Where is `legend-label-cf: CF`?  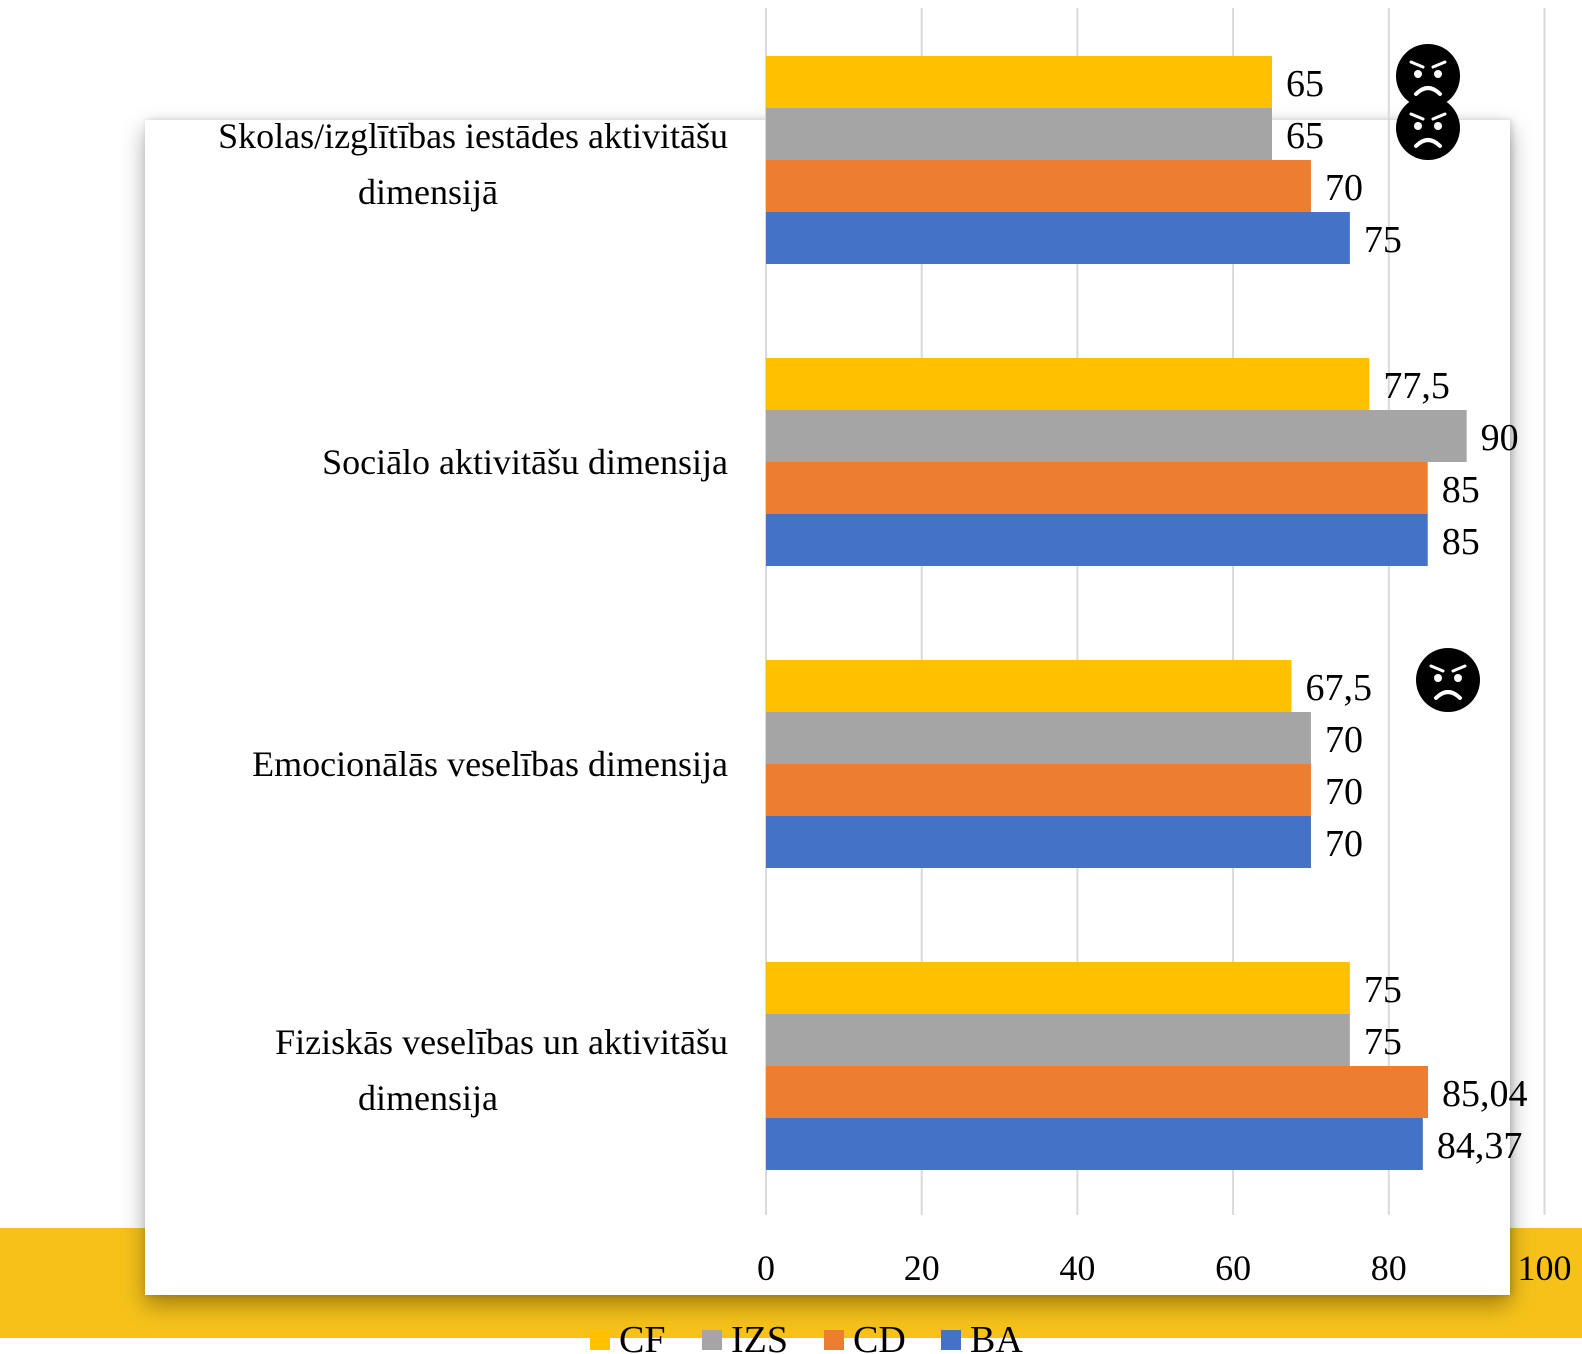 legend-label-cf: CF is located at coordinates (642, 1336).